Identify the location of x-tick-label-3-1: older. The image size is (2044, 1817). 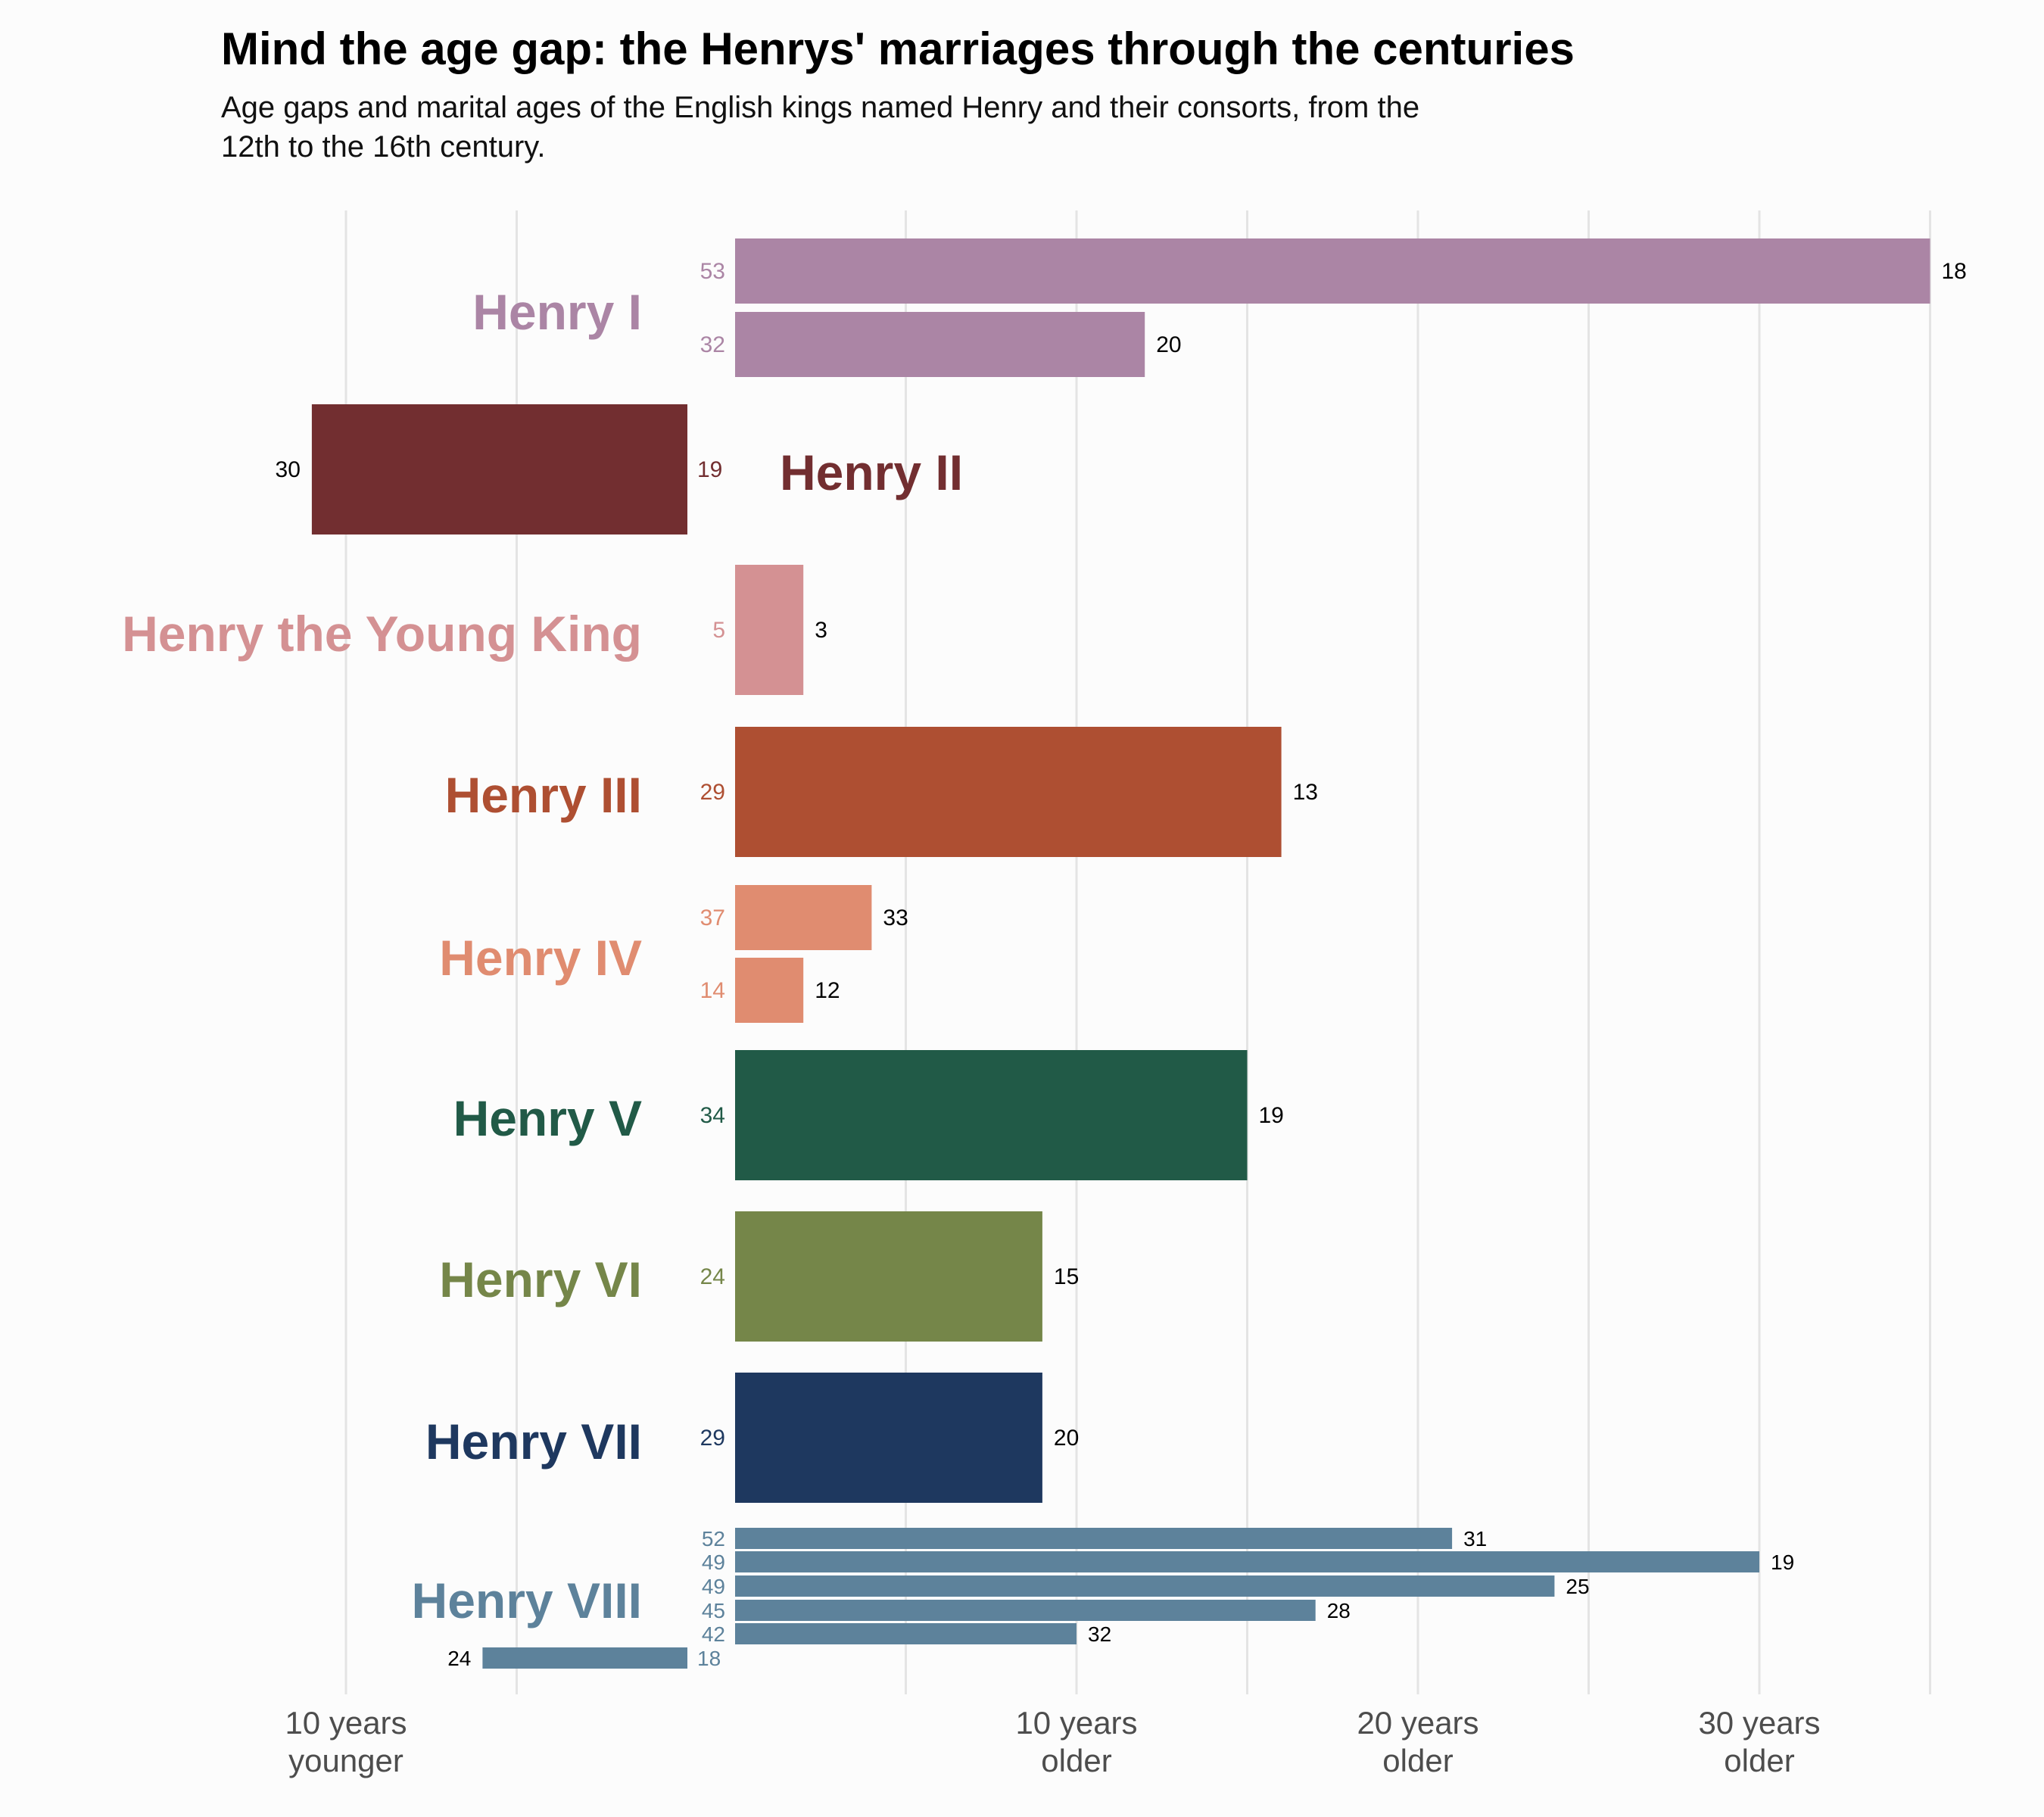
(1759, 1760).